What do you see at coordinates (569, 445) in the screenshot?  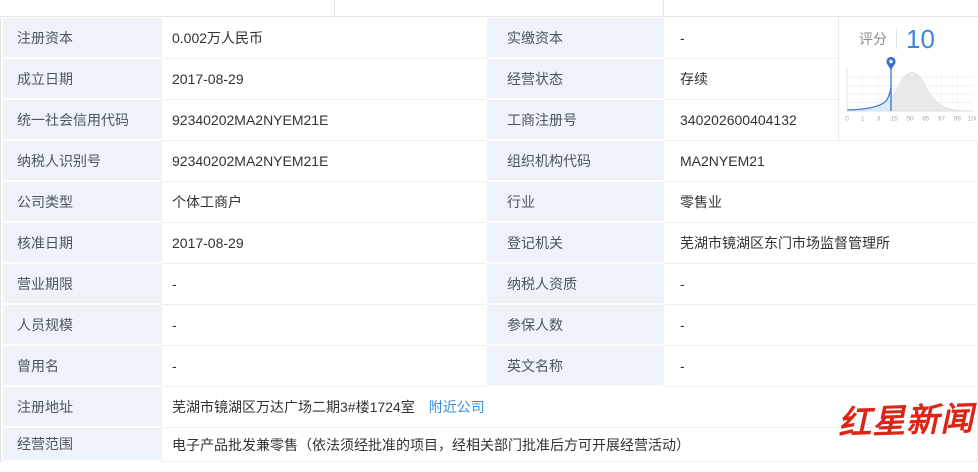 I see `field-value: 电子产品批发兼零售（依法须经批准的项目，经相关部门批准后方可开展经营活动）` at bounding box center [569, 445].